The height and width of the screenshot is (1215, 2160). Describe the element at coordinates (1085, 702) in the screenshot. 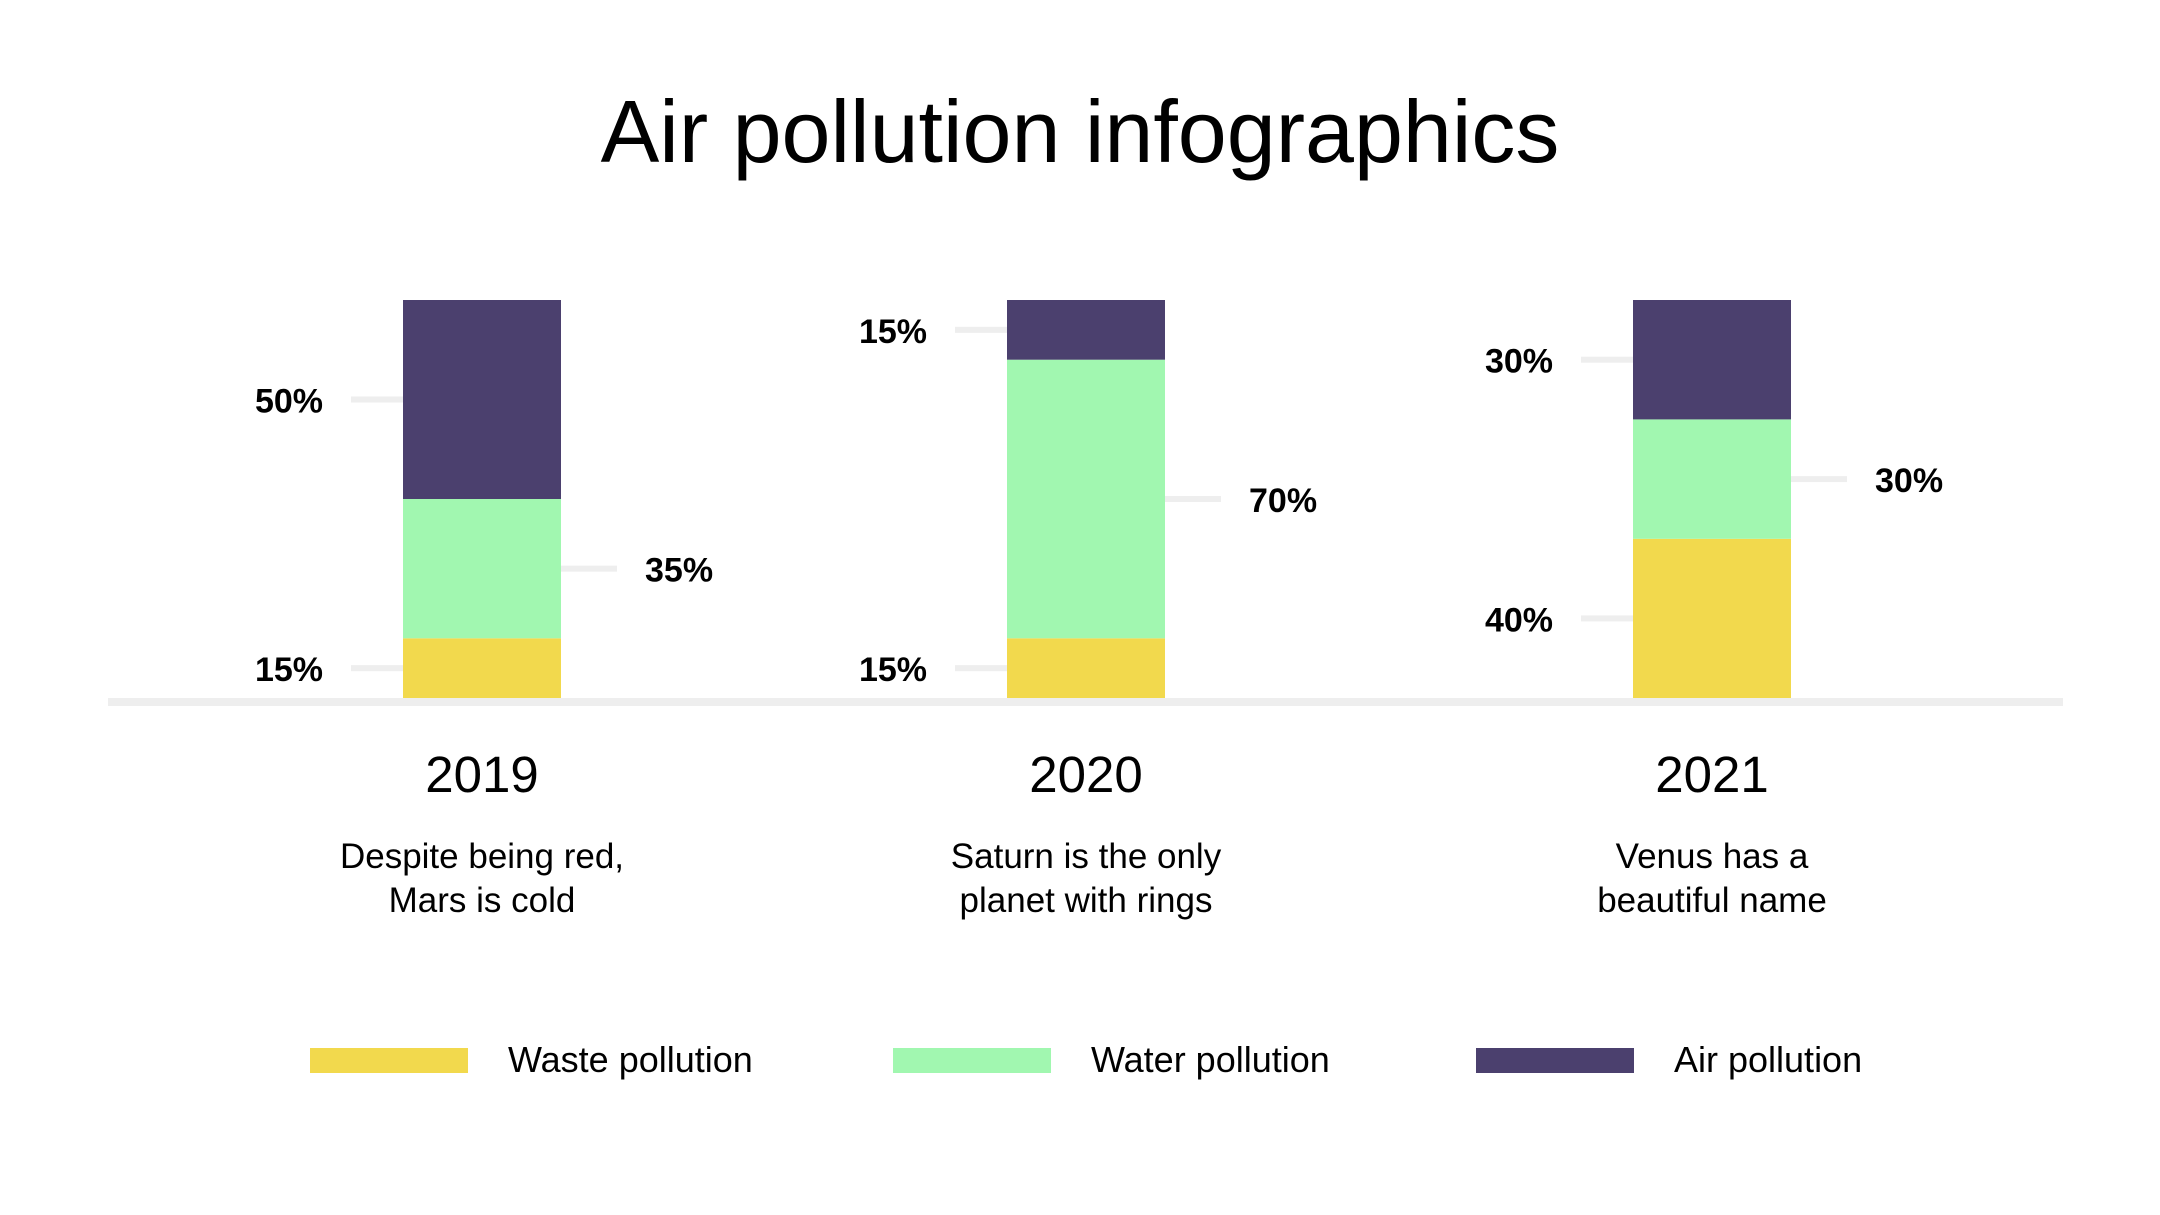

I see `chart-baseline` at that location.